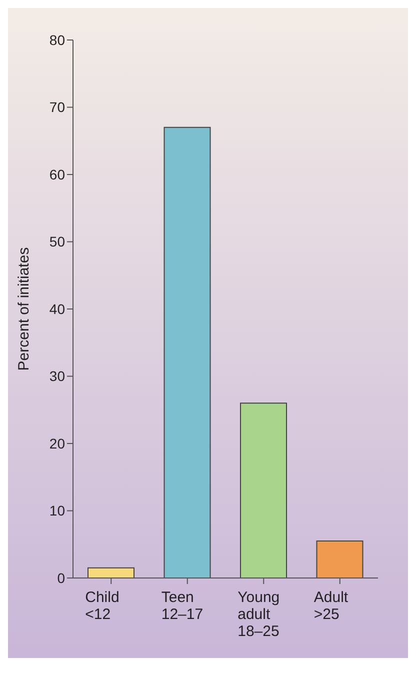 Image resolution: width=417 pixels, height=697 pixels. I want to click on y-tick-label: 40, so click(57, 308).